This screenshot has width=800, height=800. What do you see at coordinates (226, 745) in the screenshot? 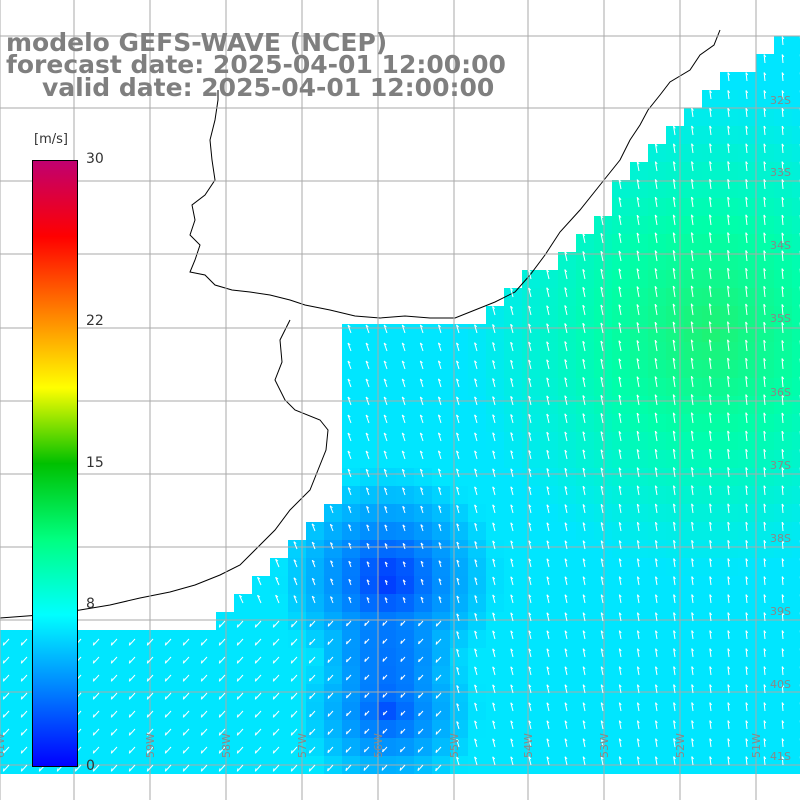
I see `longitude-label: 58W` at bounding box center [226, 745].